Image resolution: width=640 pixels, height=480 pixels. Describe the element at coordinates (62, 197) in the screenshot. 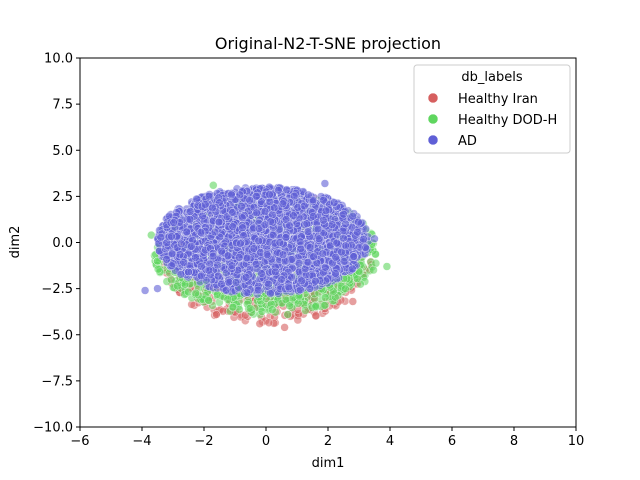

I see `y-tick-label: 2.5` at that location.